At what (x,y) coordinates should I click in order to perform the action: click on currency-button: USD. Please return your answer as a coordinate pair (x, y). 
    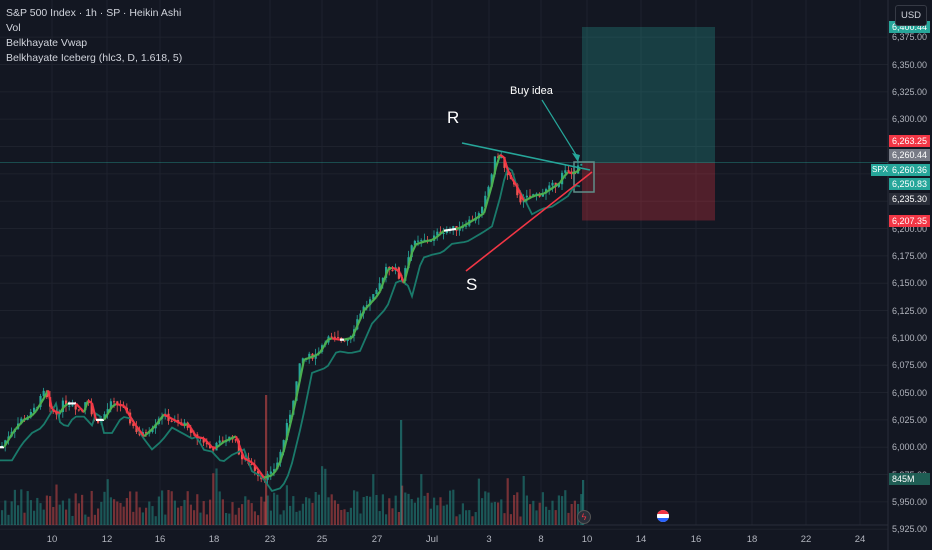
    Looking at the image, I should click on (911, 15).